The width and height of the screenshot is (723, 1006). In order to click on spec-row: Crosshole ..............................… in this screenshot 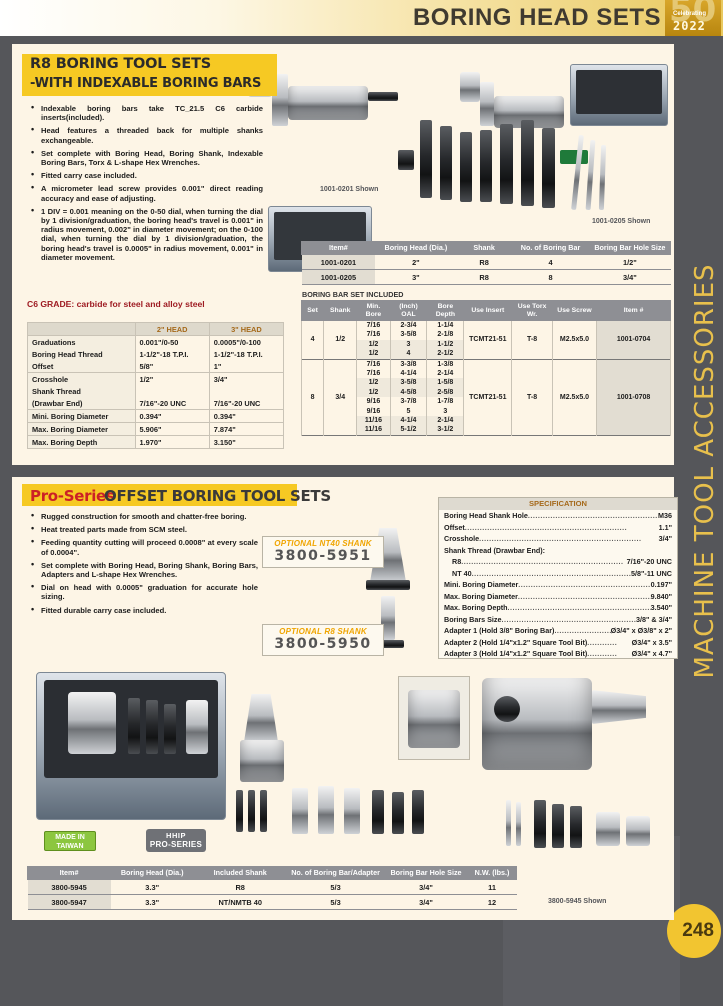, I will do `click(558, 539)`.